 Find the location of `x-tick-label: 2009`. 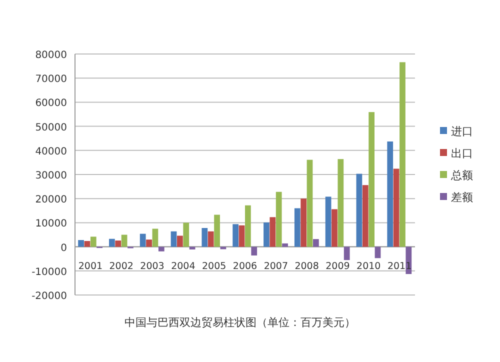

x-tick-label: 2009 is located at coordinates (338, 266).